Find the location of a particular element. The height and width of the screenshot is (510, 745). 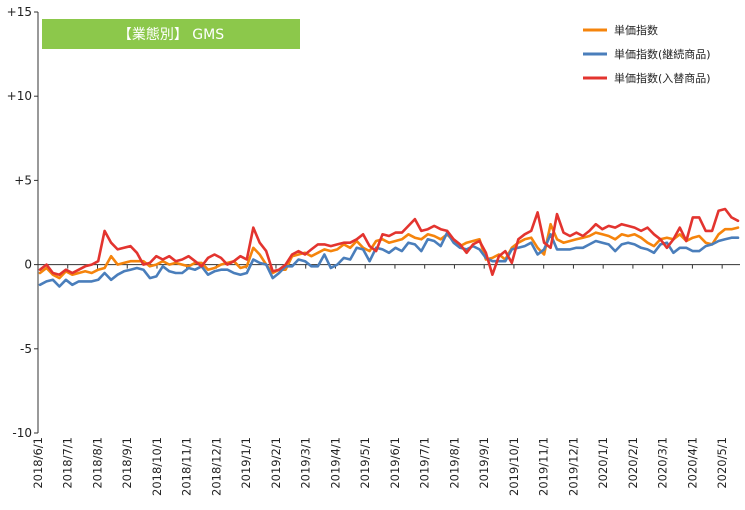

x-tick-label: 2018/12/1 is located at coordinates (216, 466).